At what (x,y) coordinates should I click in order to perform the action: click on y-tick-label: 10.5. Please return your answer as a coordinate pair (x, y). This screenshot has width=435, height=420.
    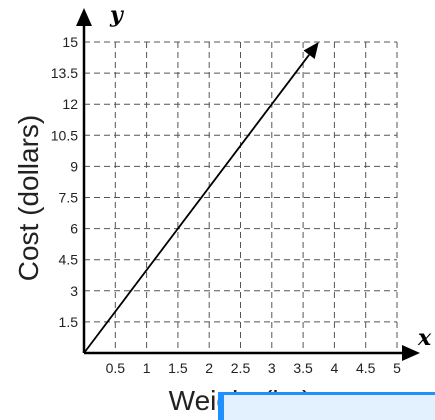
    Looking at the image, I should click on (64, 135).